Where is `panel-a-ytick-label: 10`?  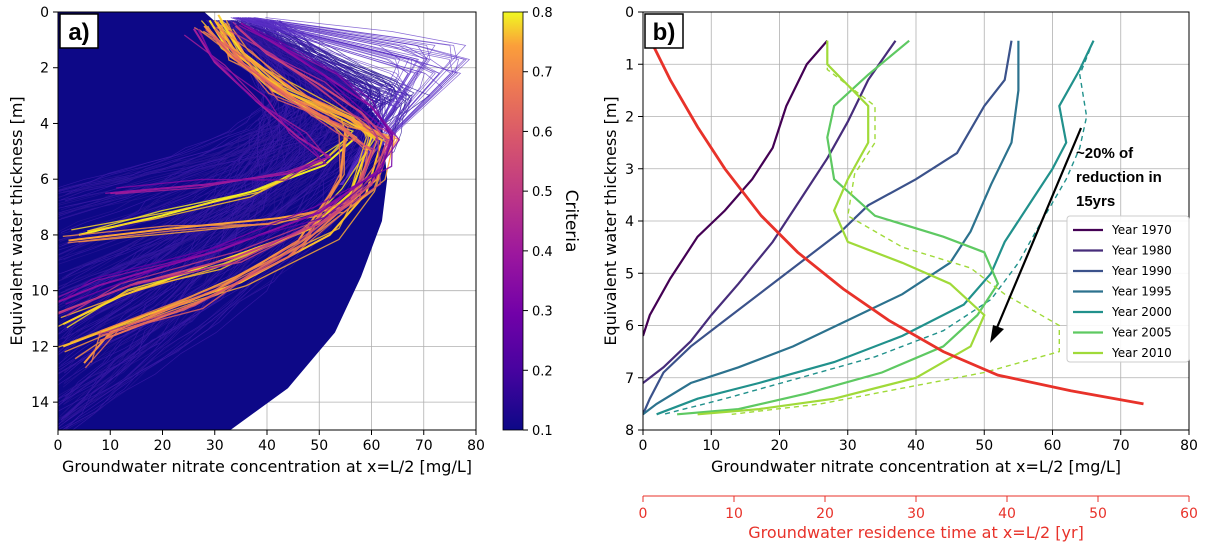
panel-a-ytick-label: 10 is located at coordinates (40, 292).